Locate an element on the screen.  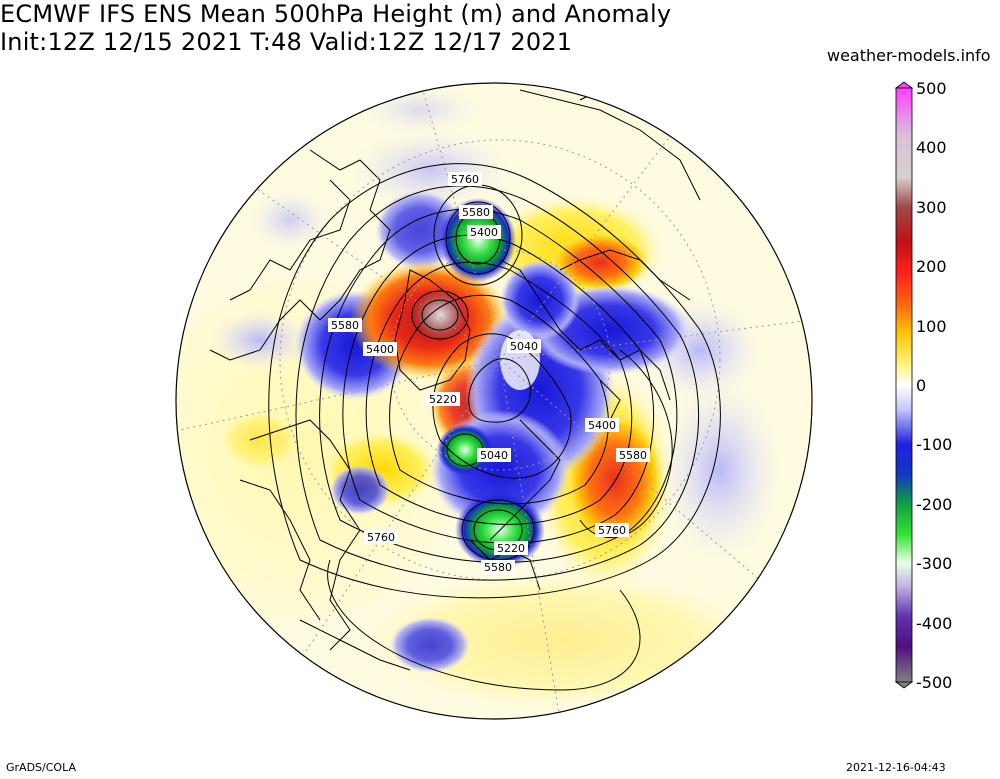
colorbar-tick: 500 is located at coordinates (931, 88).